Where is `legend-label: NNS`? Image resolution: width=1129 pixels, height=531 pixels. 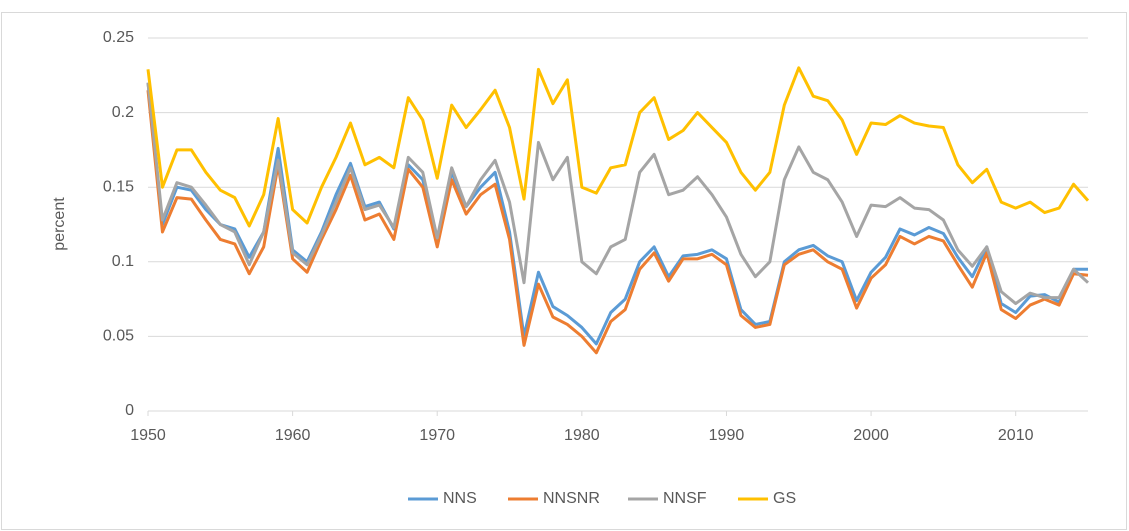
legend-label: NNS is located at coordinates (460, 498).